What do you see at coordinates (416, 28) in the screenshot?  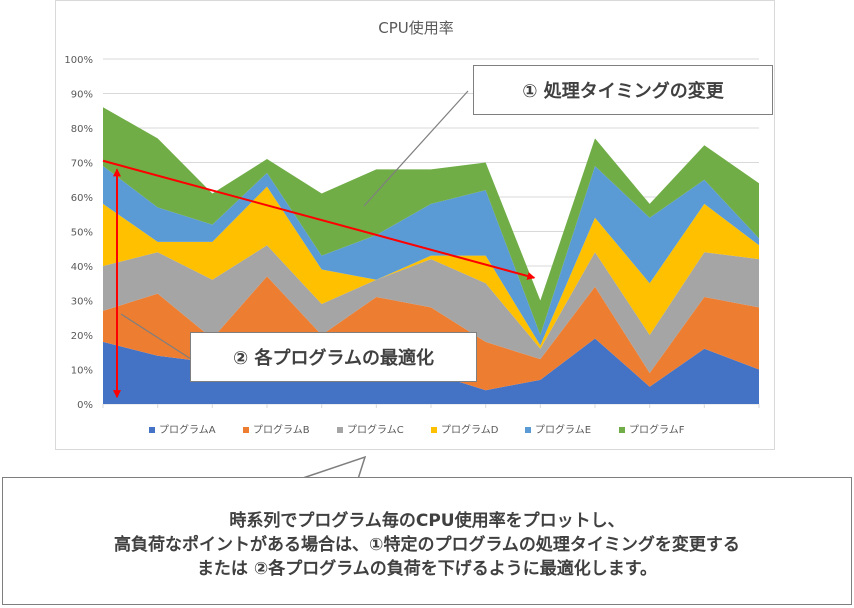 I see `chart-title: CPU使用率` at bounding box center [416, 28].